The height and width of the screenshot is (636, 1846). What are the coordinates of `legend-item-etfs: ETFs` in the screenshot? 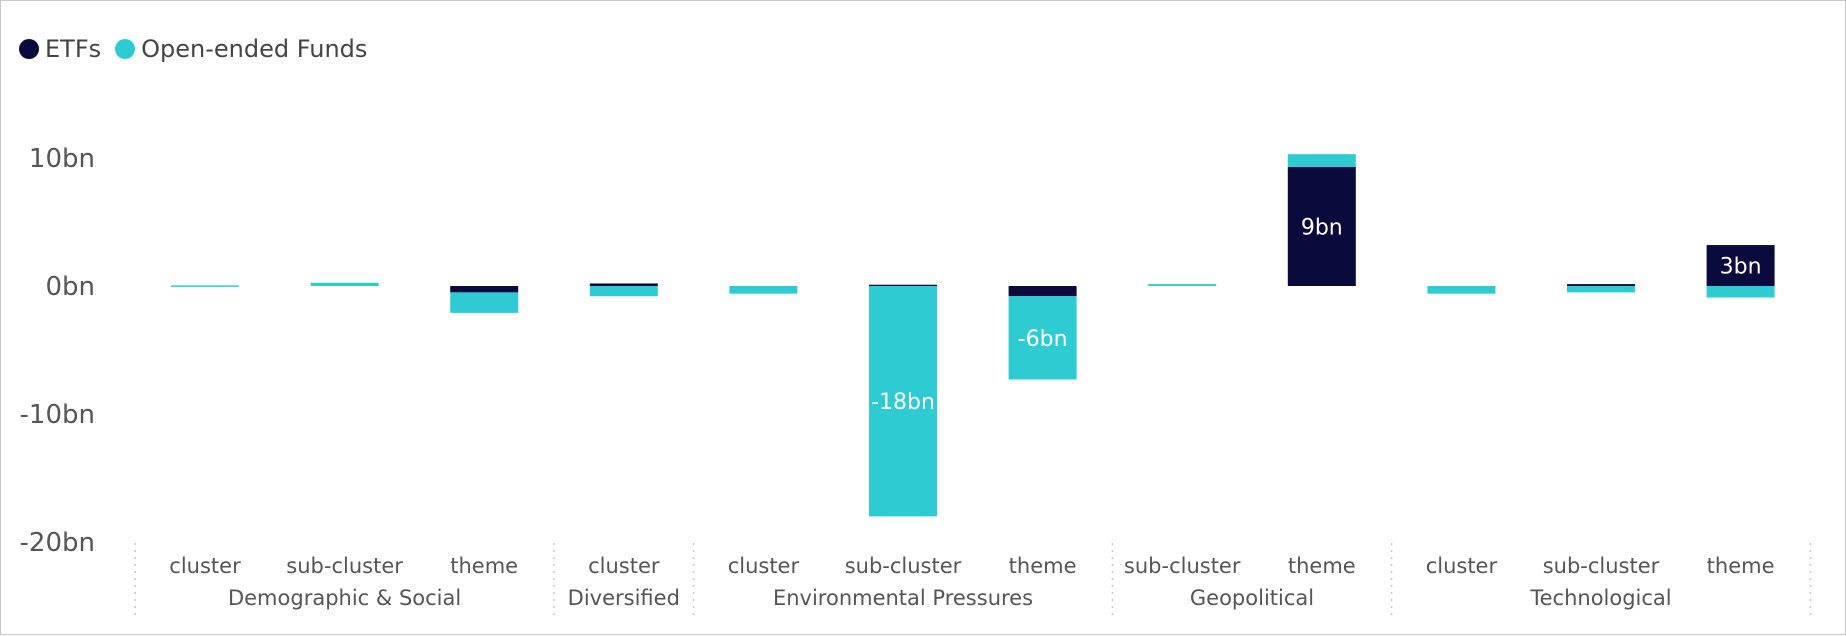 It's located at (60, 49).